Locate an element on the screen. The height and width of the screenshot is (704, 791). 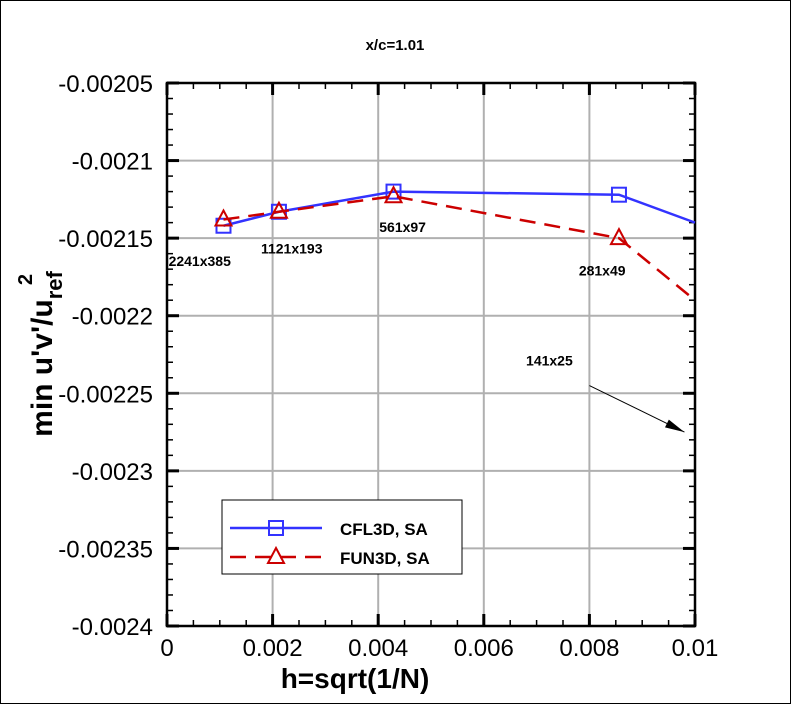
y-tick-label: -0.0022 is located at coordinates (112, 317).